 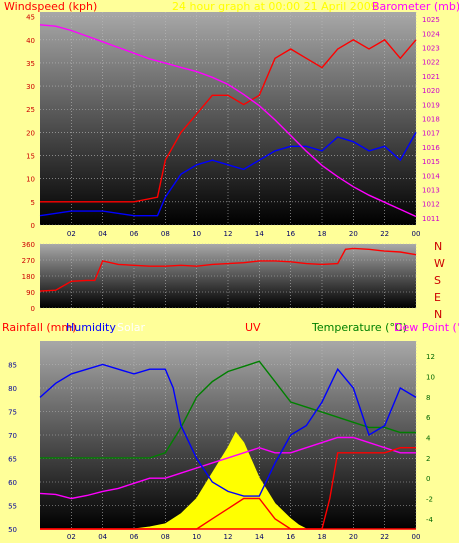 I want to click on temp-tick-label: 8, so click(x=428, y=398).